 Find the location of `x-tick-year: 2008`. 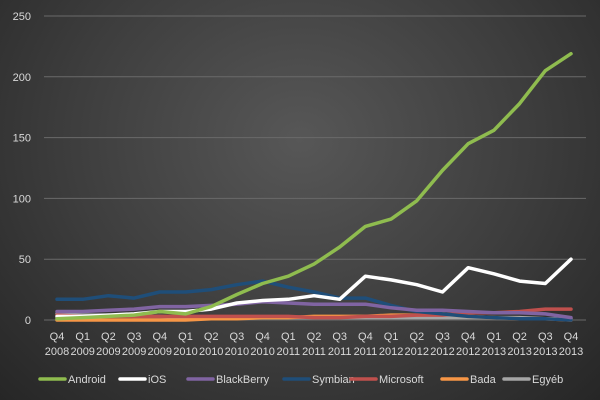

x-tick-year: 2008 is located at coordinates (57, 352).